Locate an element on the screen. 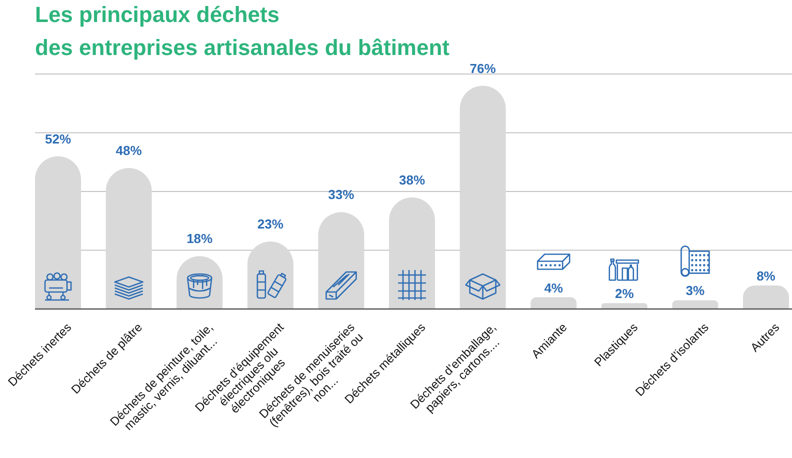 This screenshot has width=792, height=458. data-label: 76% is located at coordinates (483, 68).